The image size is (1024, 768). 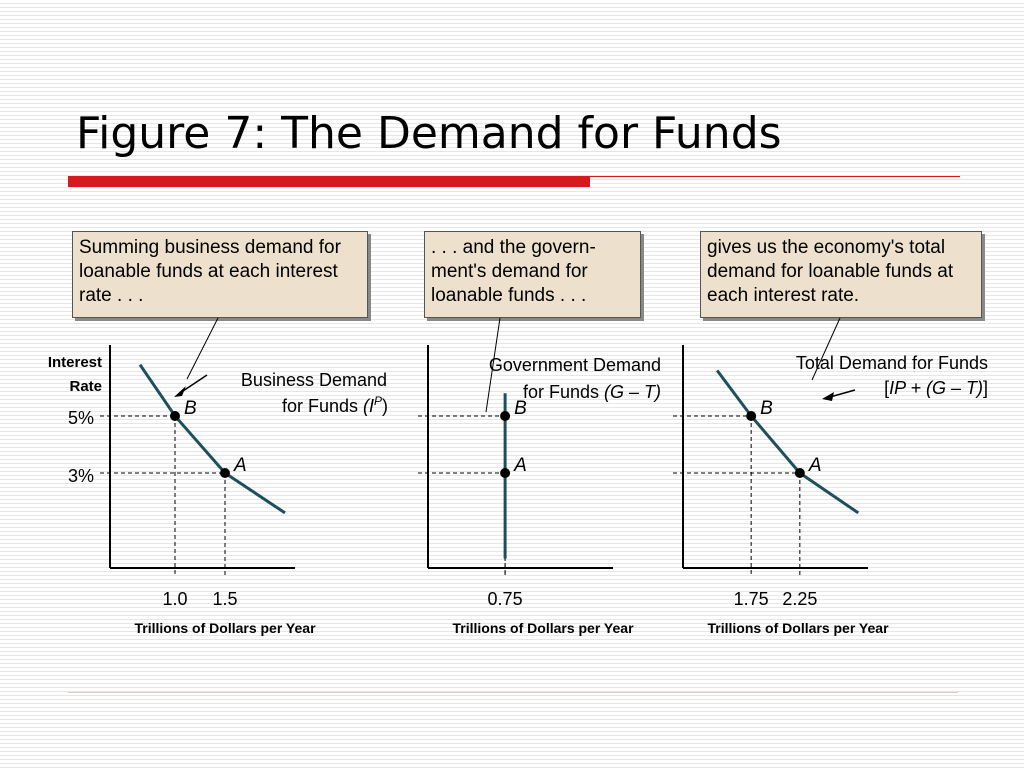 I want to click on curve-label-total: [IP + (G – T)], so click(x=936, y=388).